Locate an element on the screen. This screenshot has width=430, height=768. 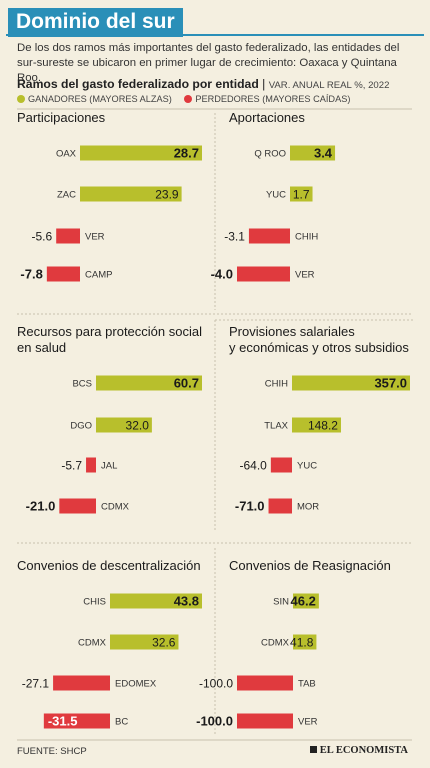
data-label: -21.0 is located at coordinates (41, 506).